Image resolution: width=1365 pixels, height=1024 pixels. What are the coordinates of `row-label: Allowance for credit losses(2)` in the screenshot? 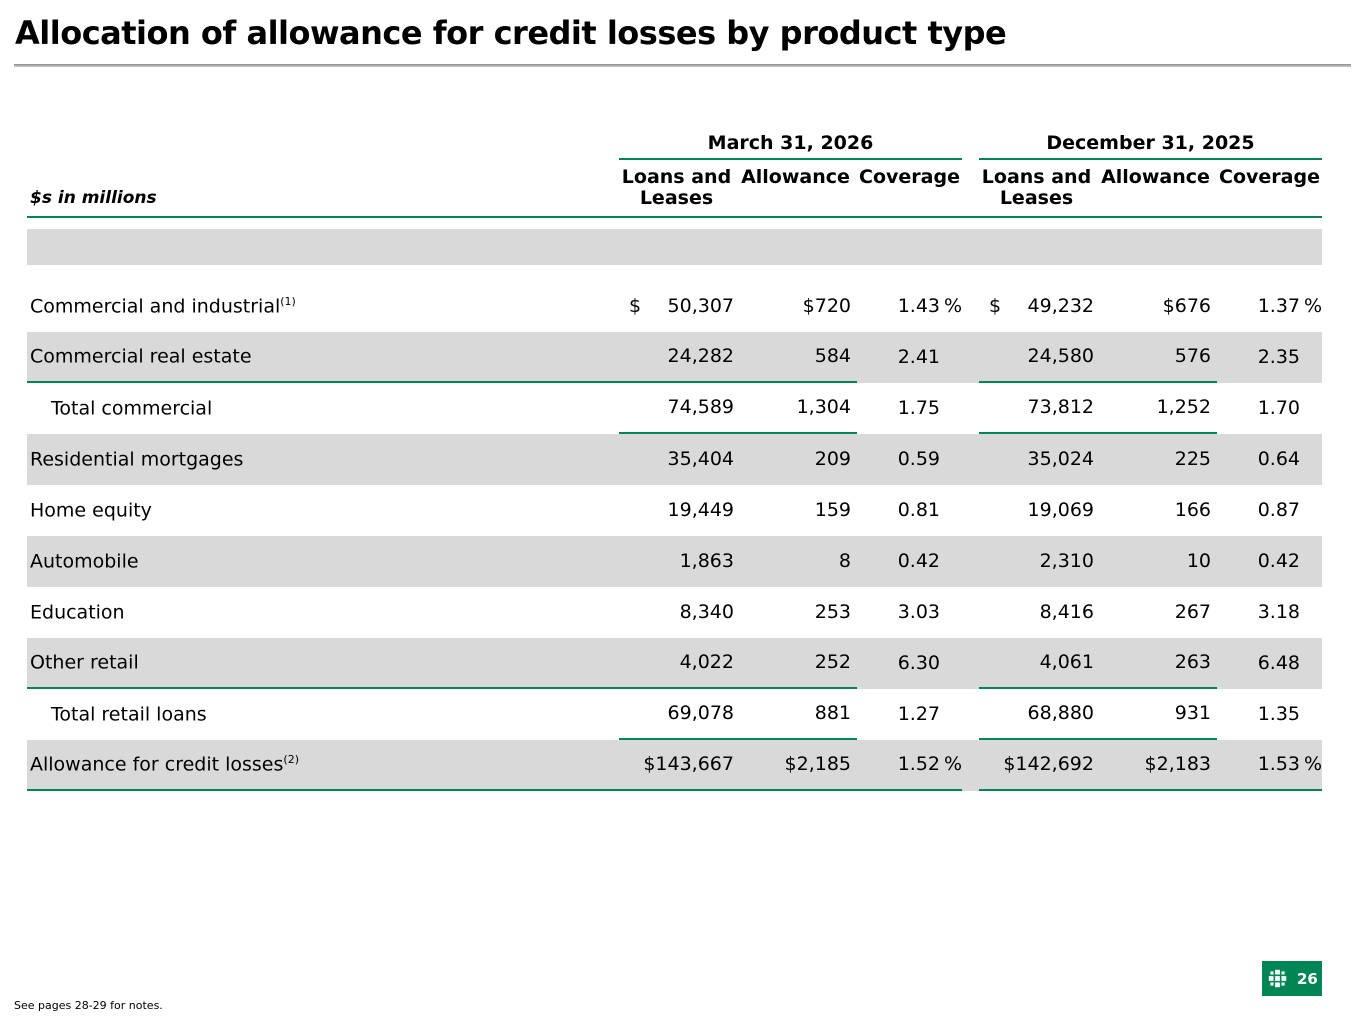 It's located at (164, 764).